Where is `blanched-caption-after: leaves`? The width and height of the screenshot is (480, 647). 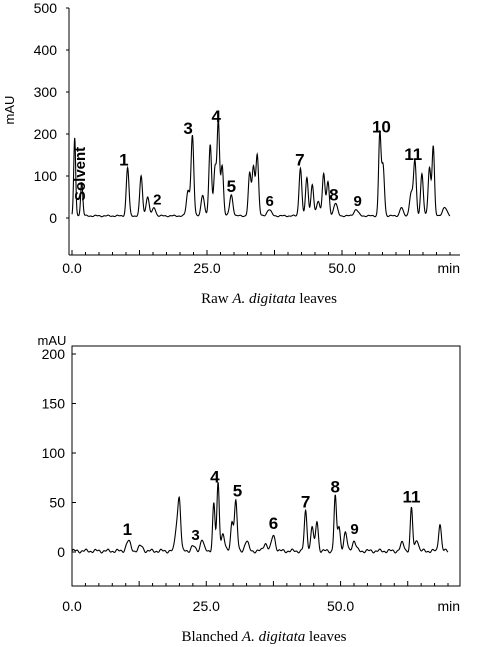
blanched-caption-after: leaves is located at coordinates (325, 637).